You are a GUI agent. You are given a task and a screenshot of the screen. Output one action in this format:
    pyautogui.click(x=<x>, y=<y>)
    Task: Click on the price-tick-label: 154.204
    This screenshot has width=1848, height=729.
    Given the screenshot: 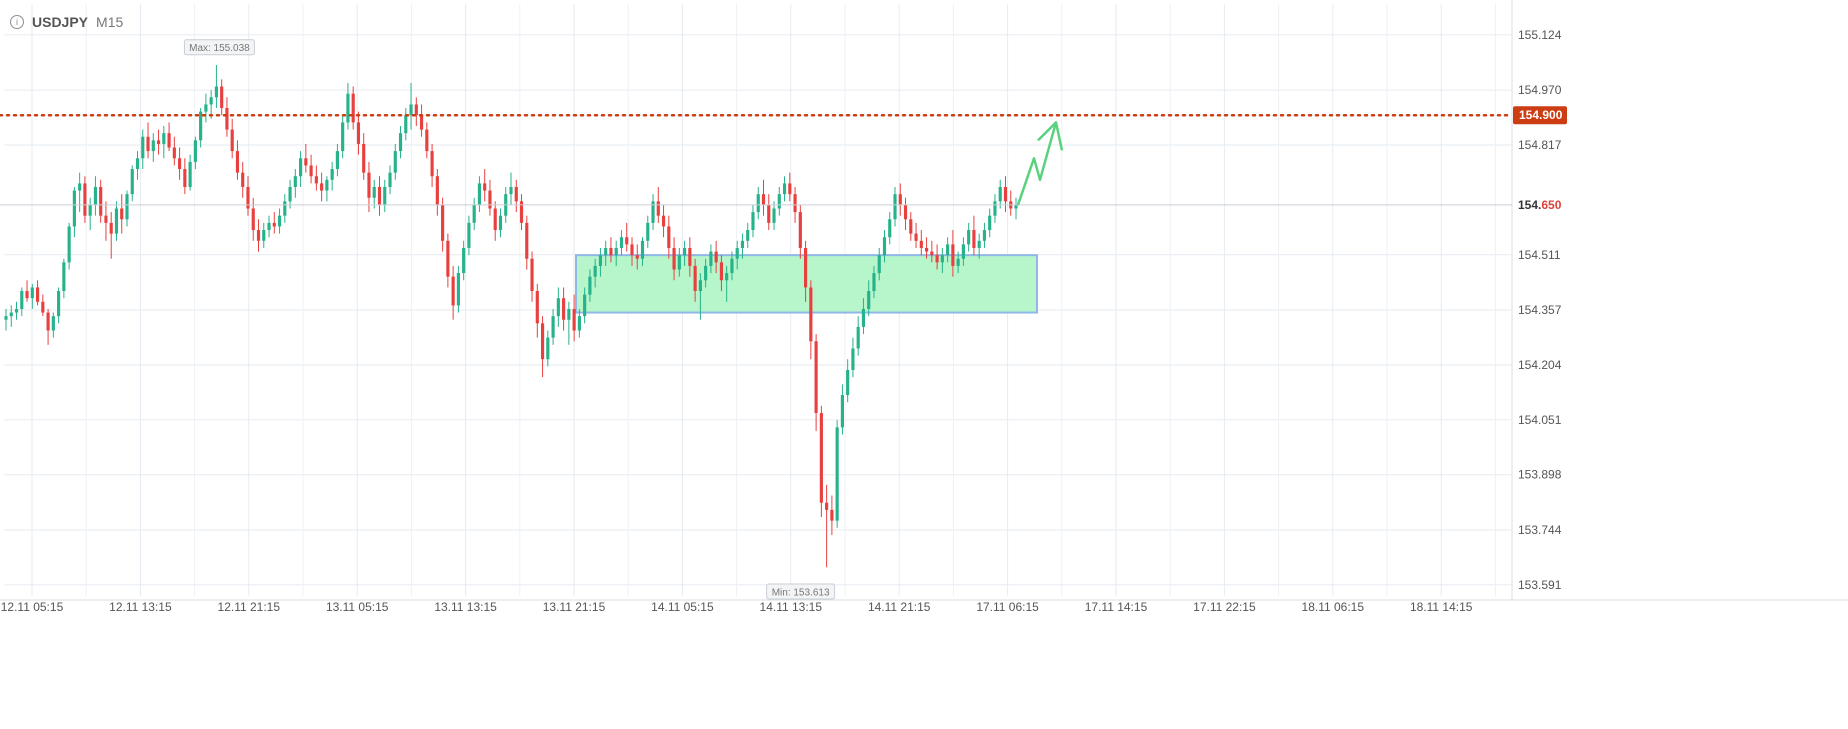 What is the action you would take?
    pyautogui.click(x=1540, y=365)
    